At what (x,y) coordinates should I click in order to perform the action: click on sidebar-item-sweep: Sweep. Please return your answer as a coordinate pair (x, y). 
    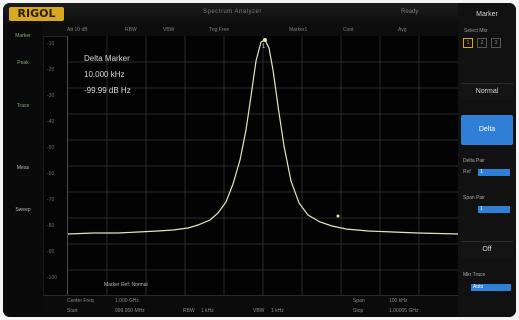
    Looking at the image, I should click on (23, 210).